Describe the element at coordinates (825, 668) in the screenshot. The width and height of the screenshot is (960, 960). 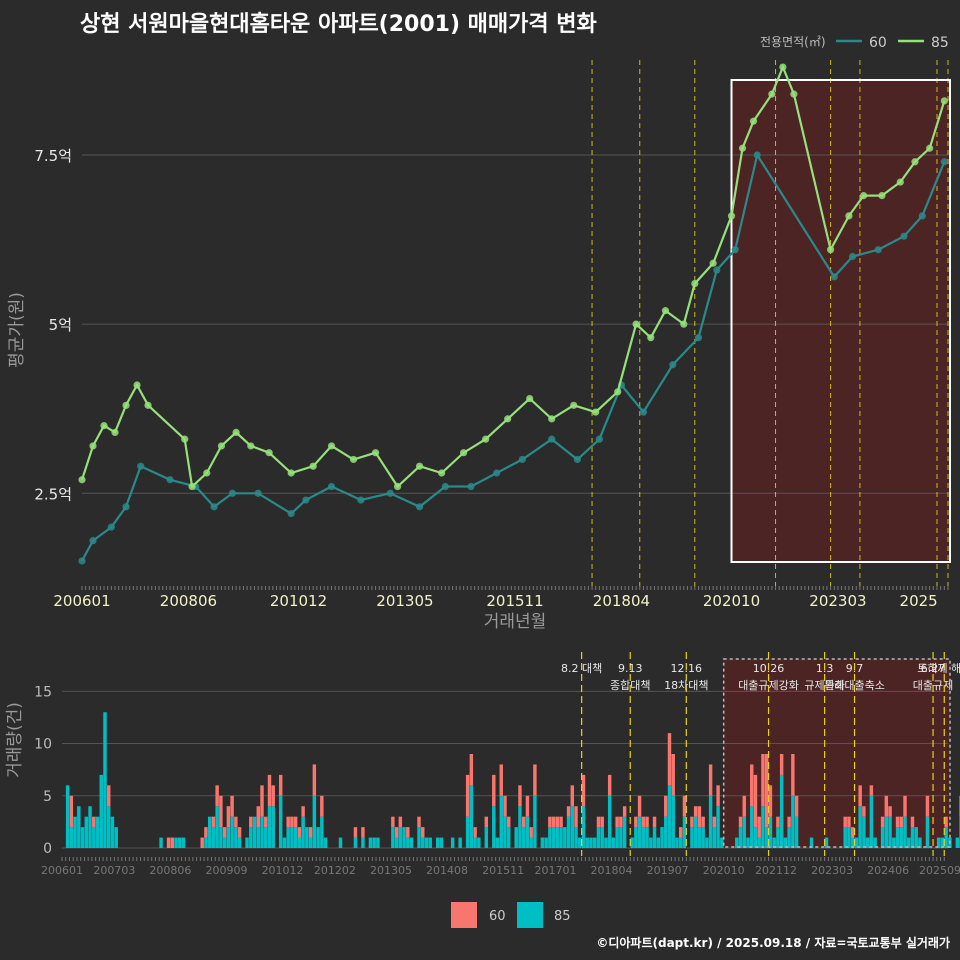
I see `event-annotation: 1.3` at that location.